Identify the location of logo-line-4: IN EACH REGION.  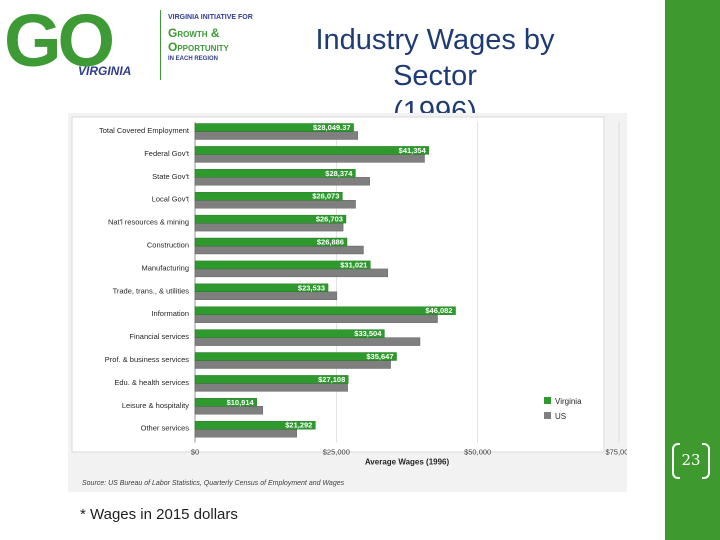
(193, 59).